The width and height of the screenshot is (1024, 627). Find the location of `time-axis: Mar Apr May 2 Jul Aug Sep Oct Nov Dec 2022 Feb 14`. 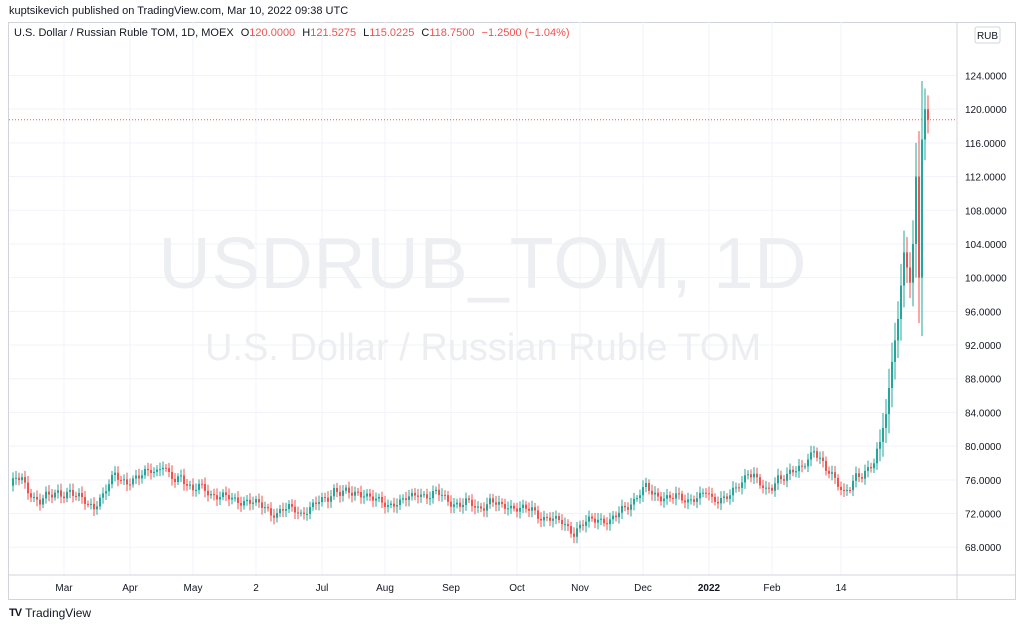

time-axis: Mar Apr May 2 Jul Aug Sep Oct Nov Dec 2022 Feb 14 is located at coordinates (512, 584).